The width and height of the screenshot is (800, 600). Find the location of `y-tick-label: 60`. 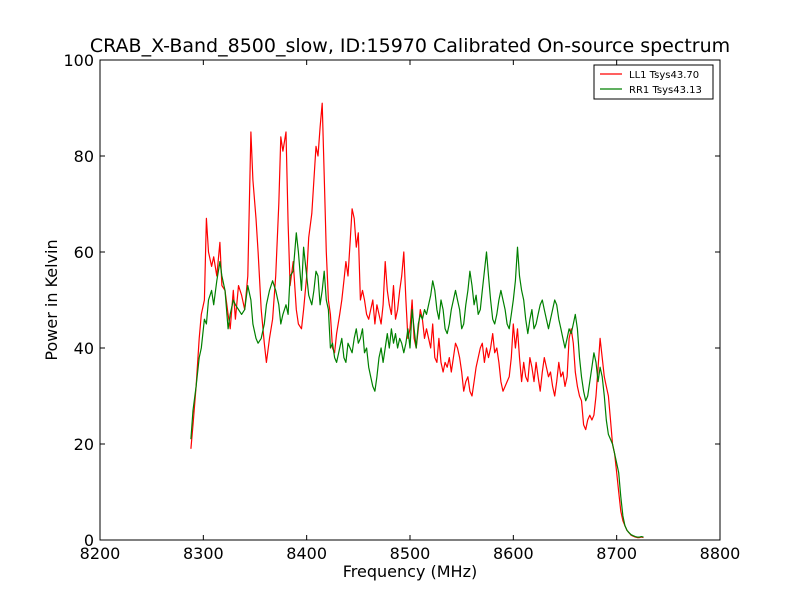

y-tick-label: 60 is located at coordinates (84, 252).